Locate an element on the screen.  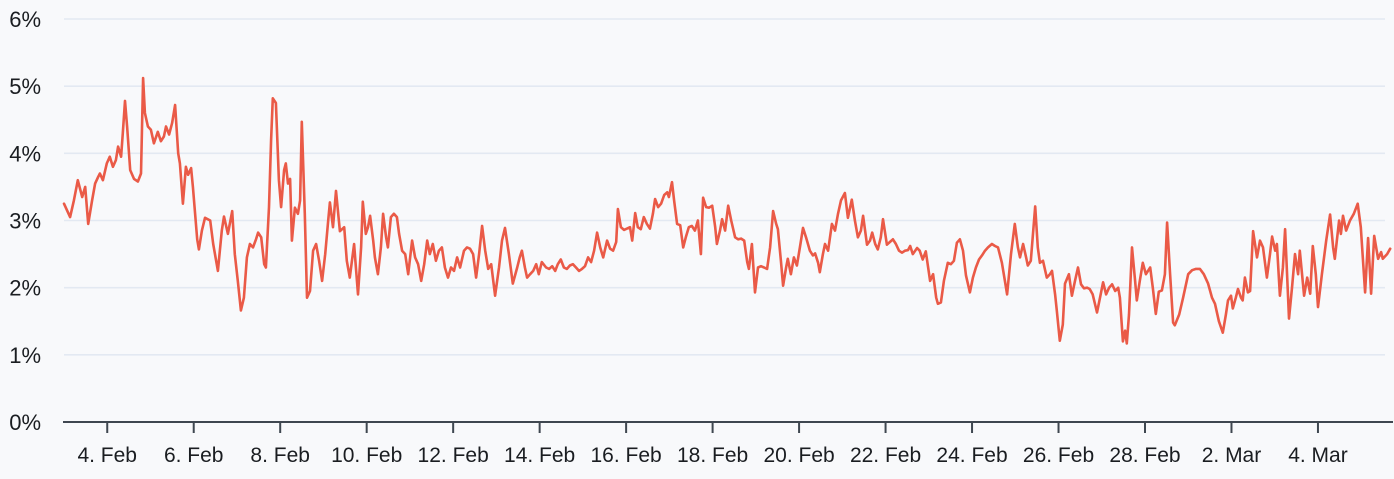
x-axis-label: 18. Feb is located at coordinates (712, 455).